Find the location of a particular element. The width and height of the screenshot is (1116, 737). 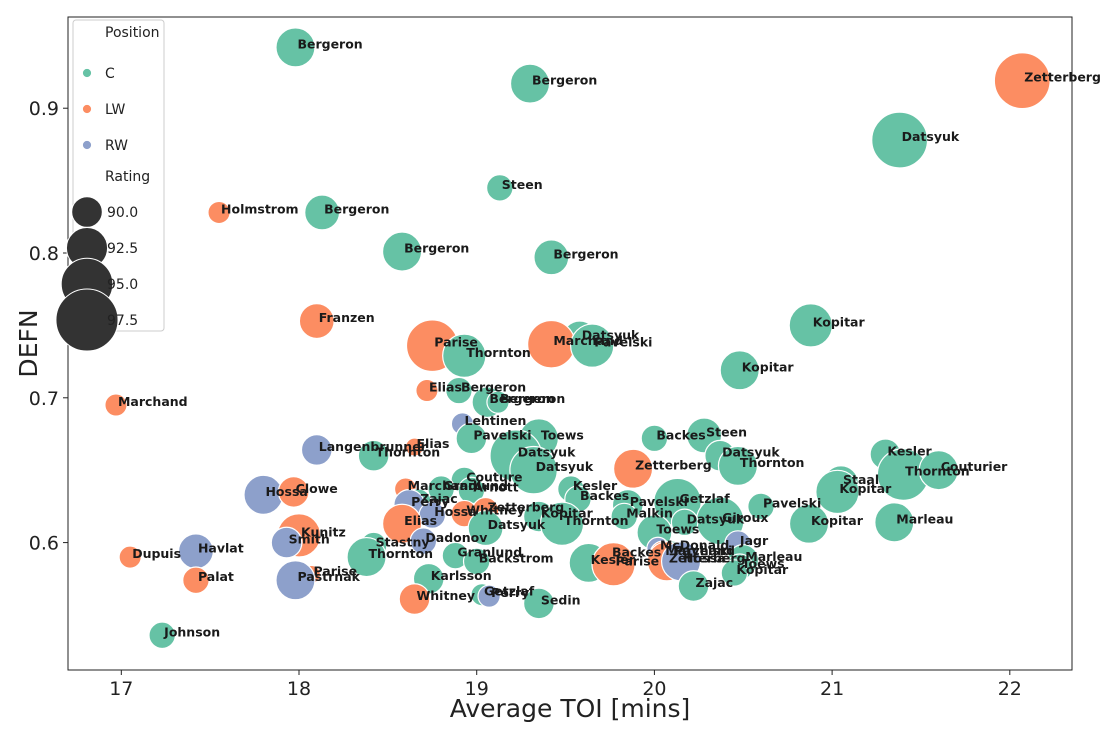

x-axis-label: Average TOI [mins] is located at coordinates (570, 708).